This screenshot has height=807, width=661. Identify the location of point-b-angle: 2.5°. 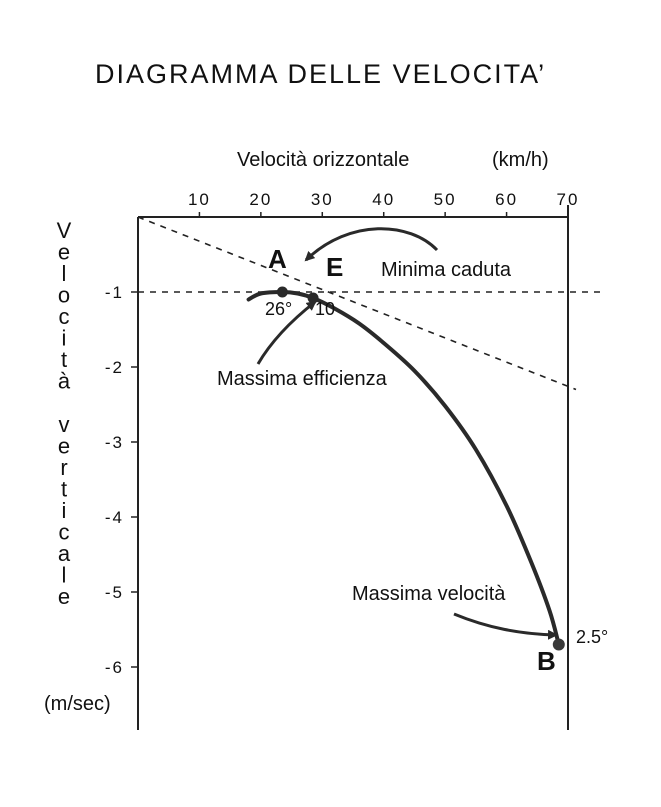
(592, 637).